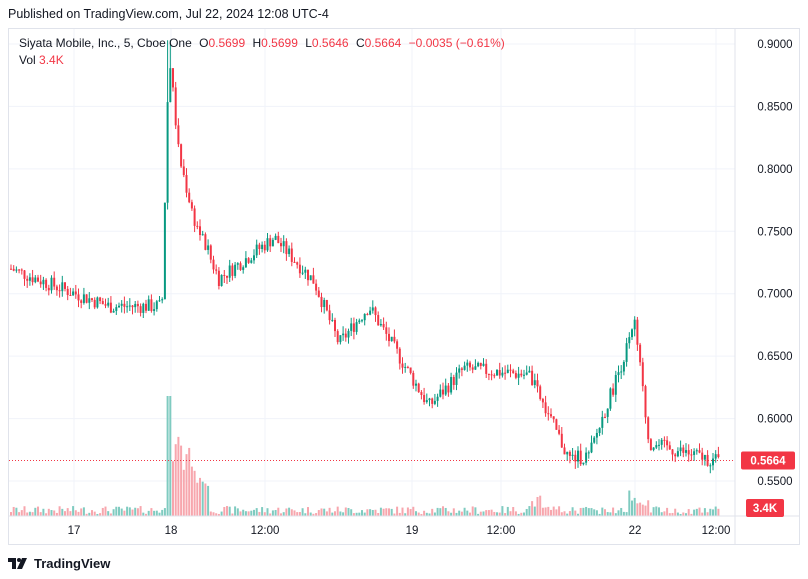 The image size is (808, 579). Describe the element at coordinates (51, 60) in the screenshot. I see `legend-vol-value: 3.4K` at that location.